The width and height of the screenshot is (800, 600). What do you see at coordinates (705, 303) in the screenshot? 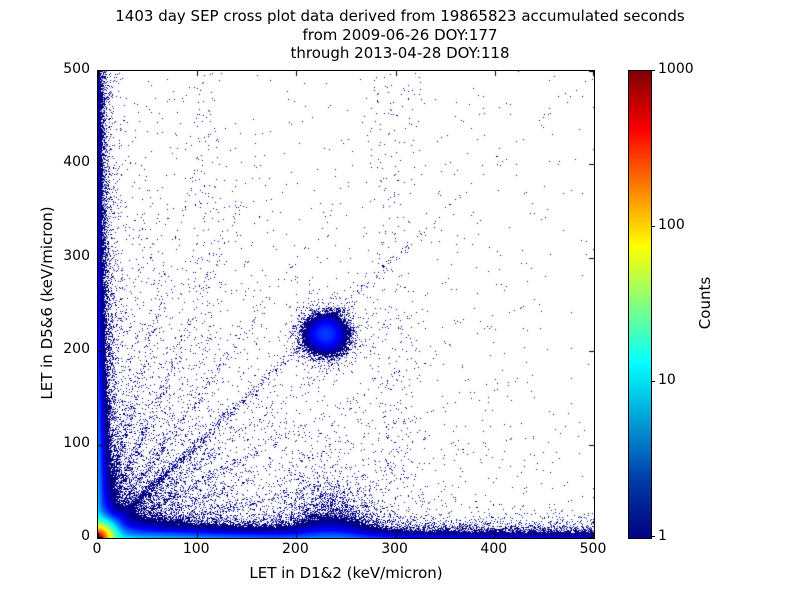
I see `colorbar-label: Counts` at bounding box center [705, 303].